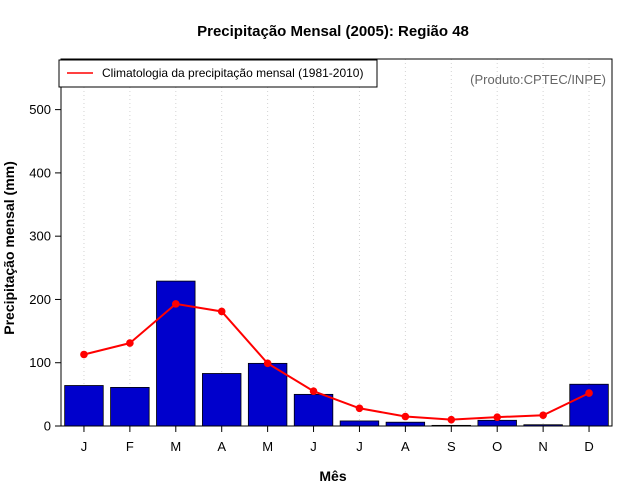 This screenshot has height=500, width=640. I want to click on x-tick-label-7: J, so click(359, 446).